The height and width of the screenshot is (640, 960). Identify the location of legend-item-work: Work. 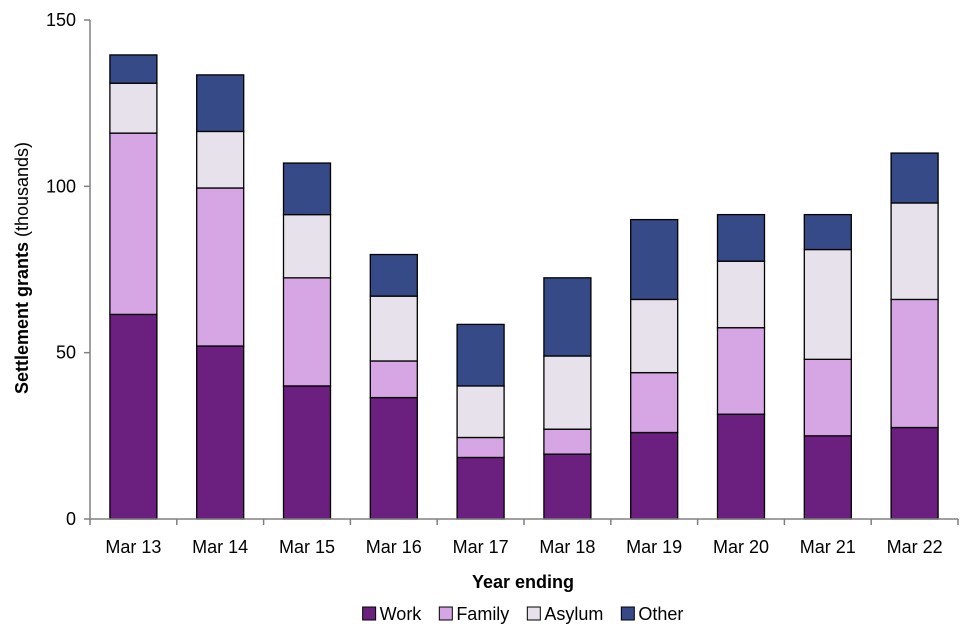
(392, 614).